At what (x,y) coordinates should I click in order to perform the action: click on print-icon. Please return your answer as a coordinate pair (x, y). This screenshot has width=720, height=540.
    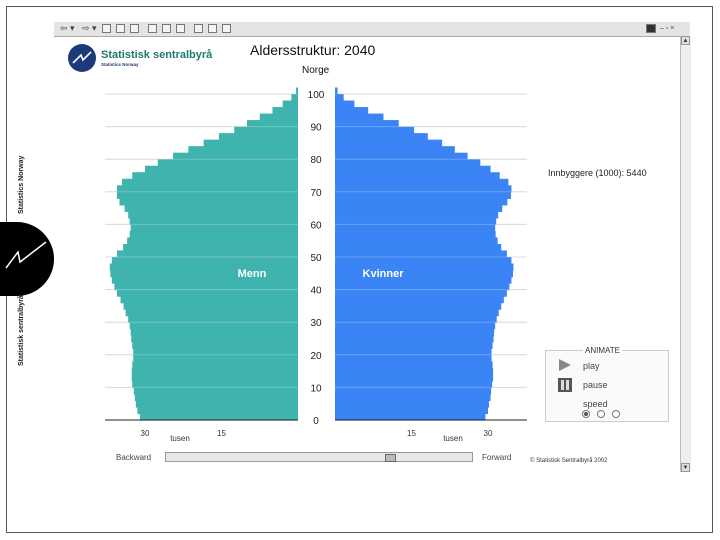
    Looking at the image, I should click on (212, 28).